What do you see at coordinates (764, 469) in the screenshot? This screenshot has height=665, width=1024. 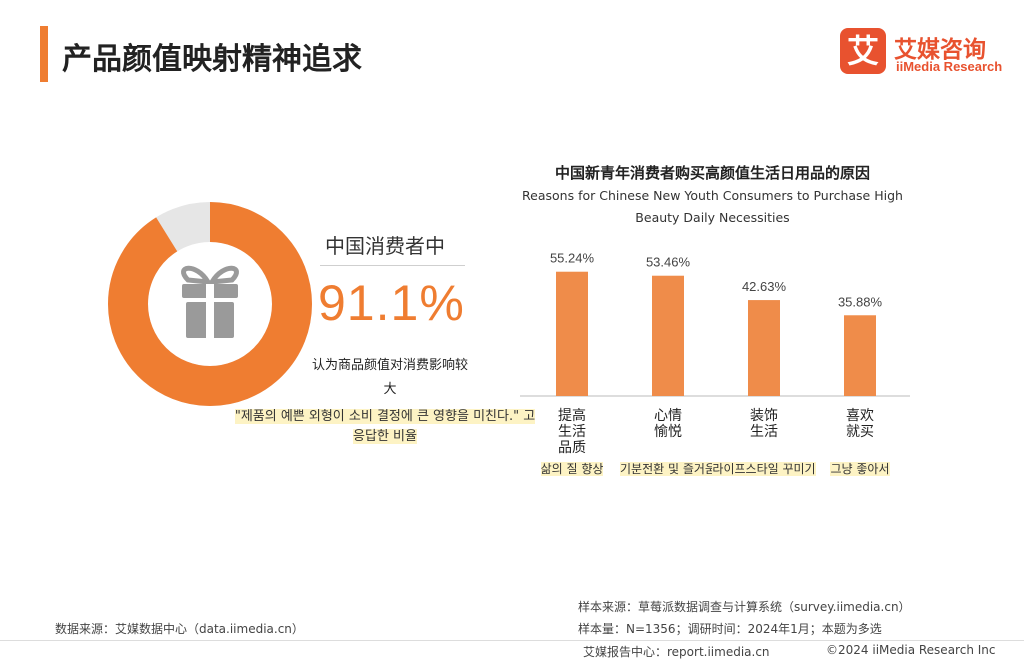 I see `category-label-ko-2: 라이프스타일 꾸미기` at bounding box center [764, 469].